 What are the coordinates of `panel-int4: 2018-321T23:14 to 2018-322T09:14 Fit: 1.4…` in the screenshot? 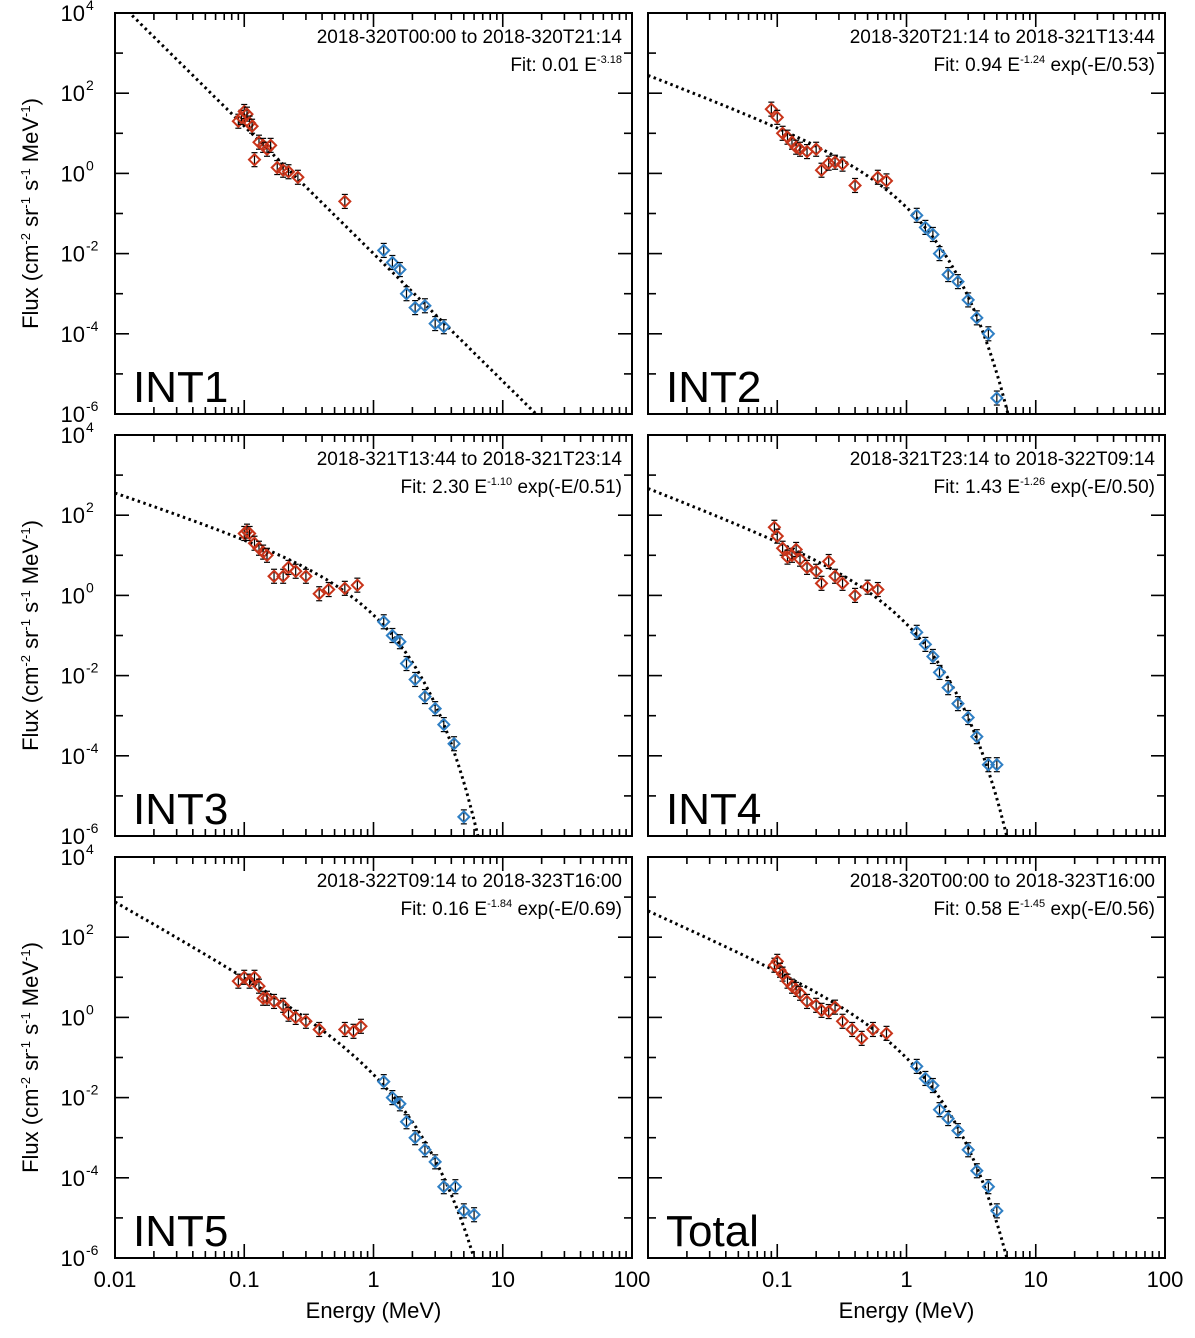 It's located at (906, 635).